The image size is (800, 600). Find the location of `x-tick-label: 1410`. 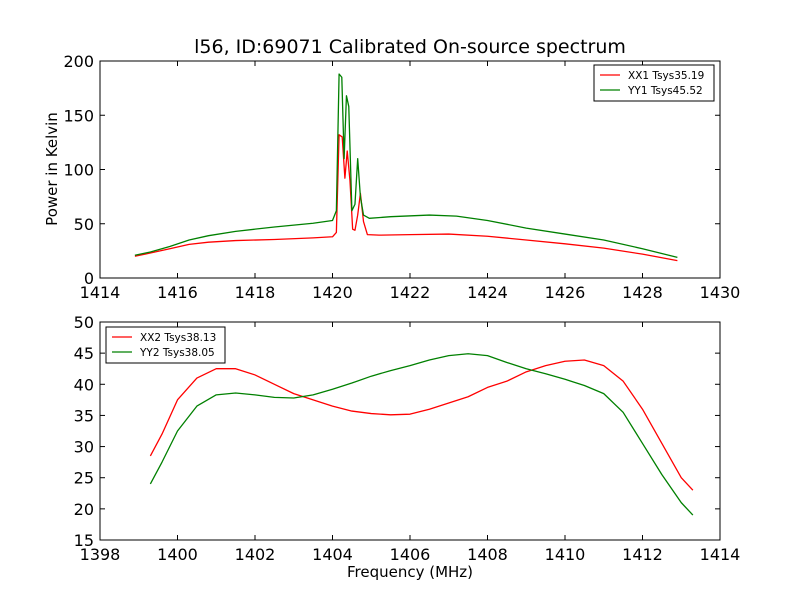

x-tick-label: 1410 is located at coordinates (565, 554).